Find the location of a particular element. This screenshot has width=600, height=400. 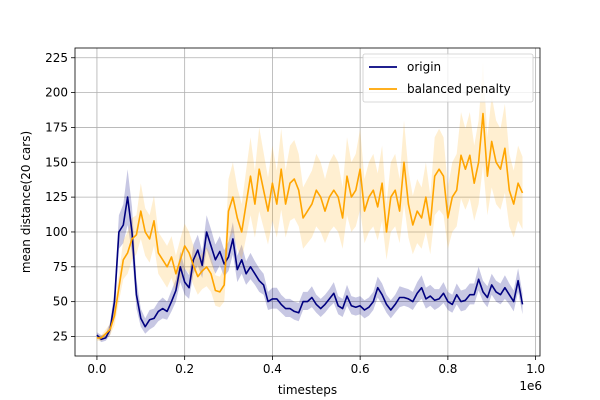

y-tick-label: 25 is located at coordinates (60, 336).